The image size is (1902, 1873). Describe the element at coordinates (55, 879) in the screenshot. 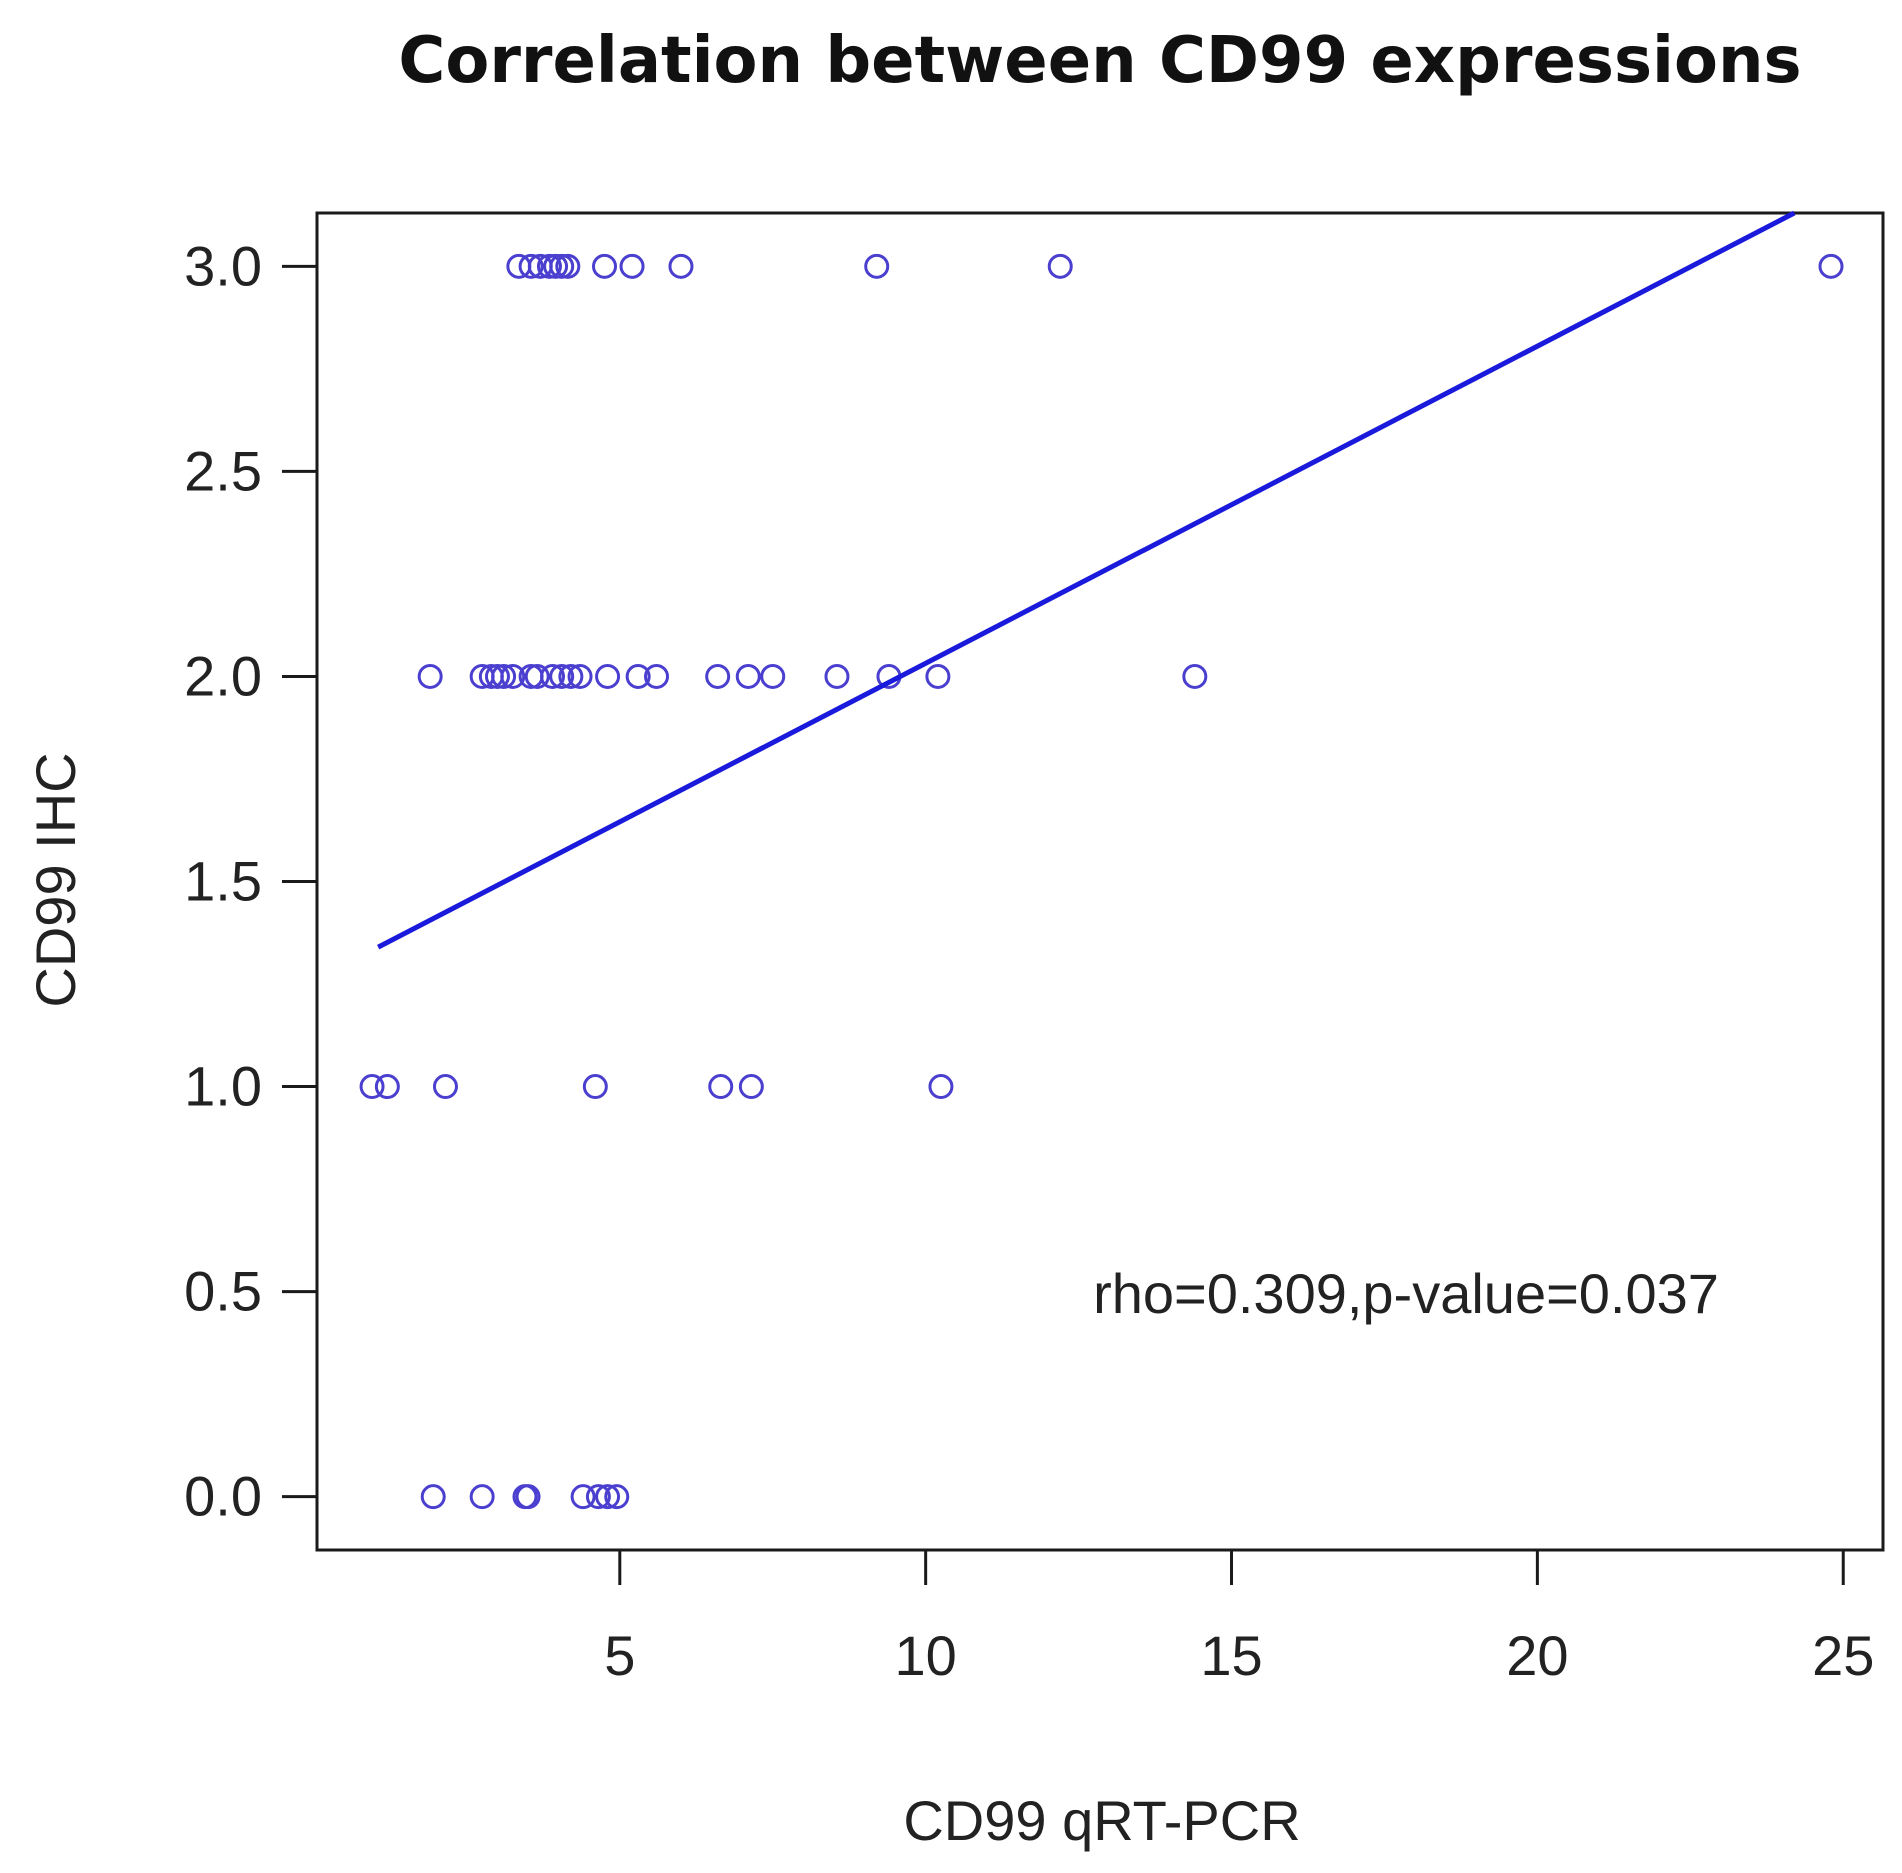

I see `y-axis-label: CD99 IHC` at that location.